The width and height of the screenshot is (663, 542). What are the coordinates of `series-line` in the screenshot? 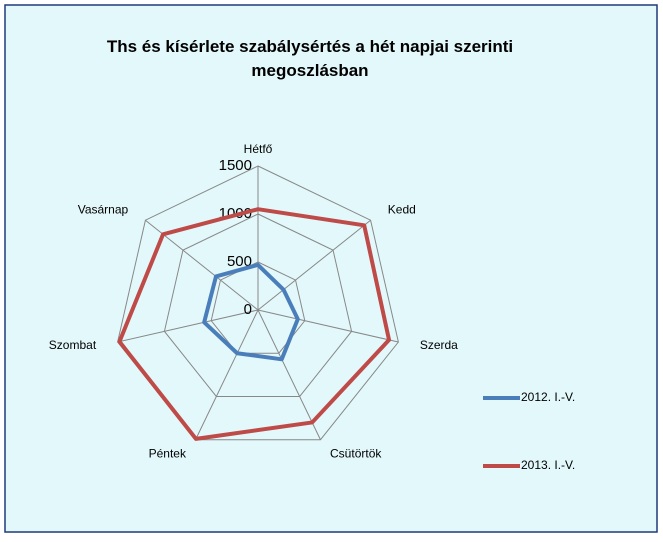 It's located at (251, 312).